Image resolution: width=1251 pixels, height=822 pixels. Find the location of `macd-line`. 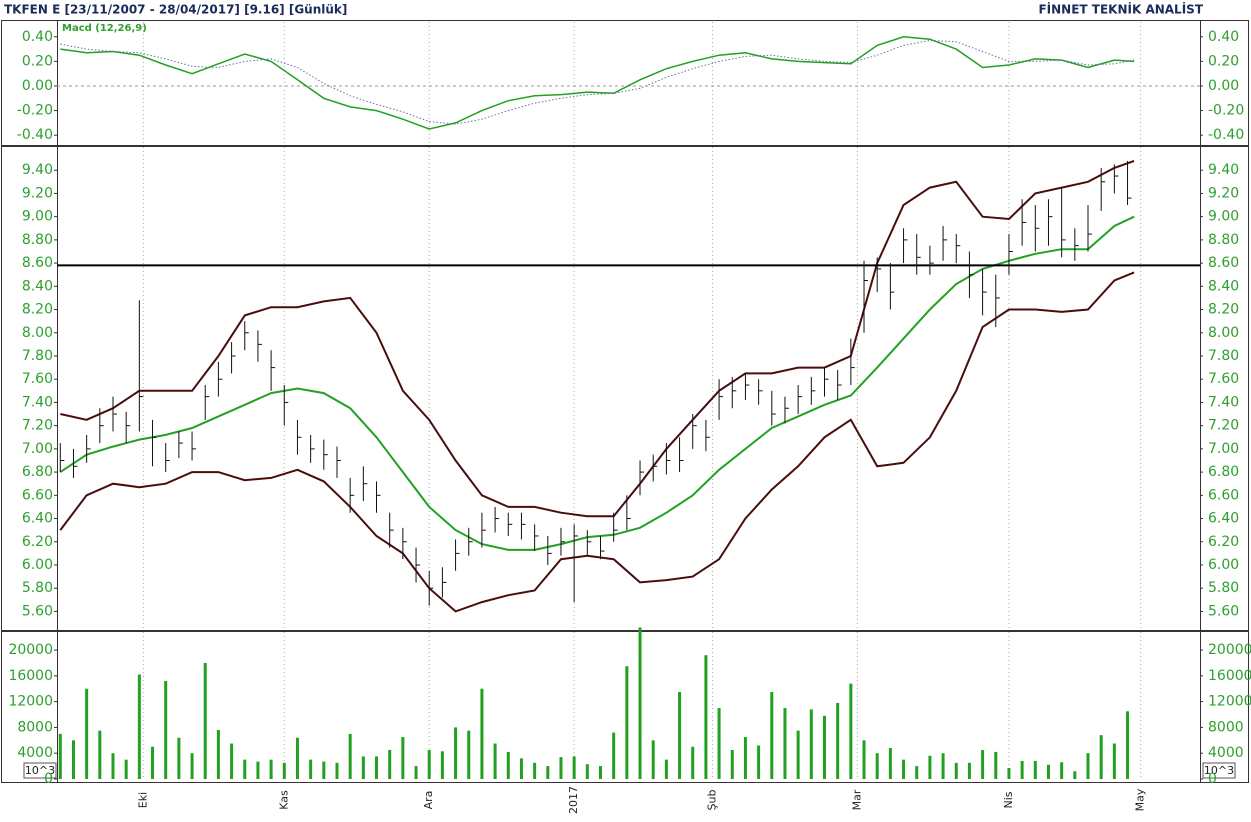

macd-line is located at coordinates (597, 82).